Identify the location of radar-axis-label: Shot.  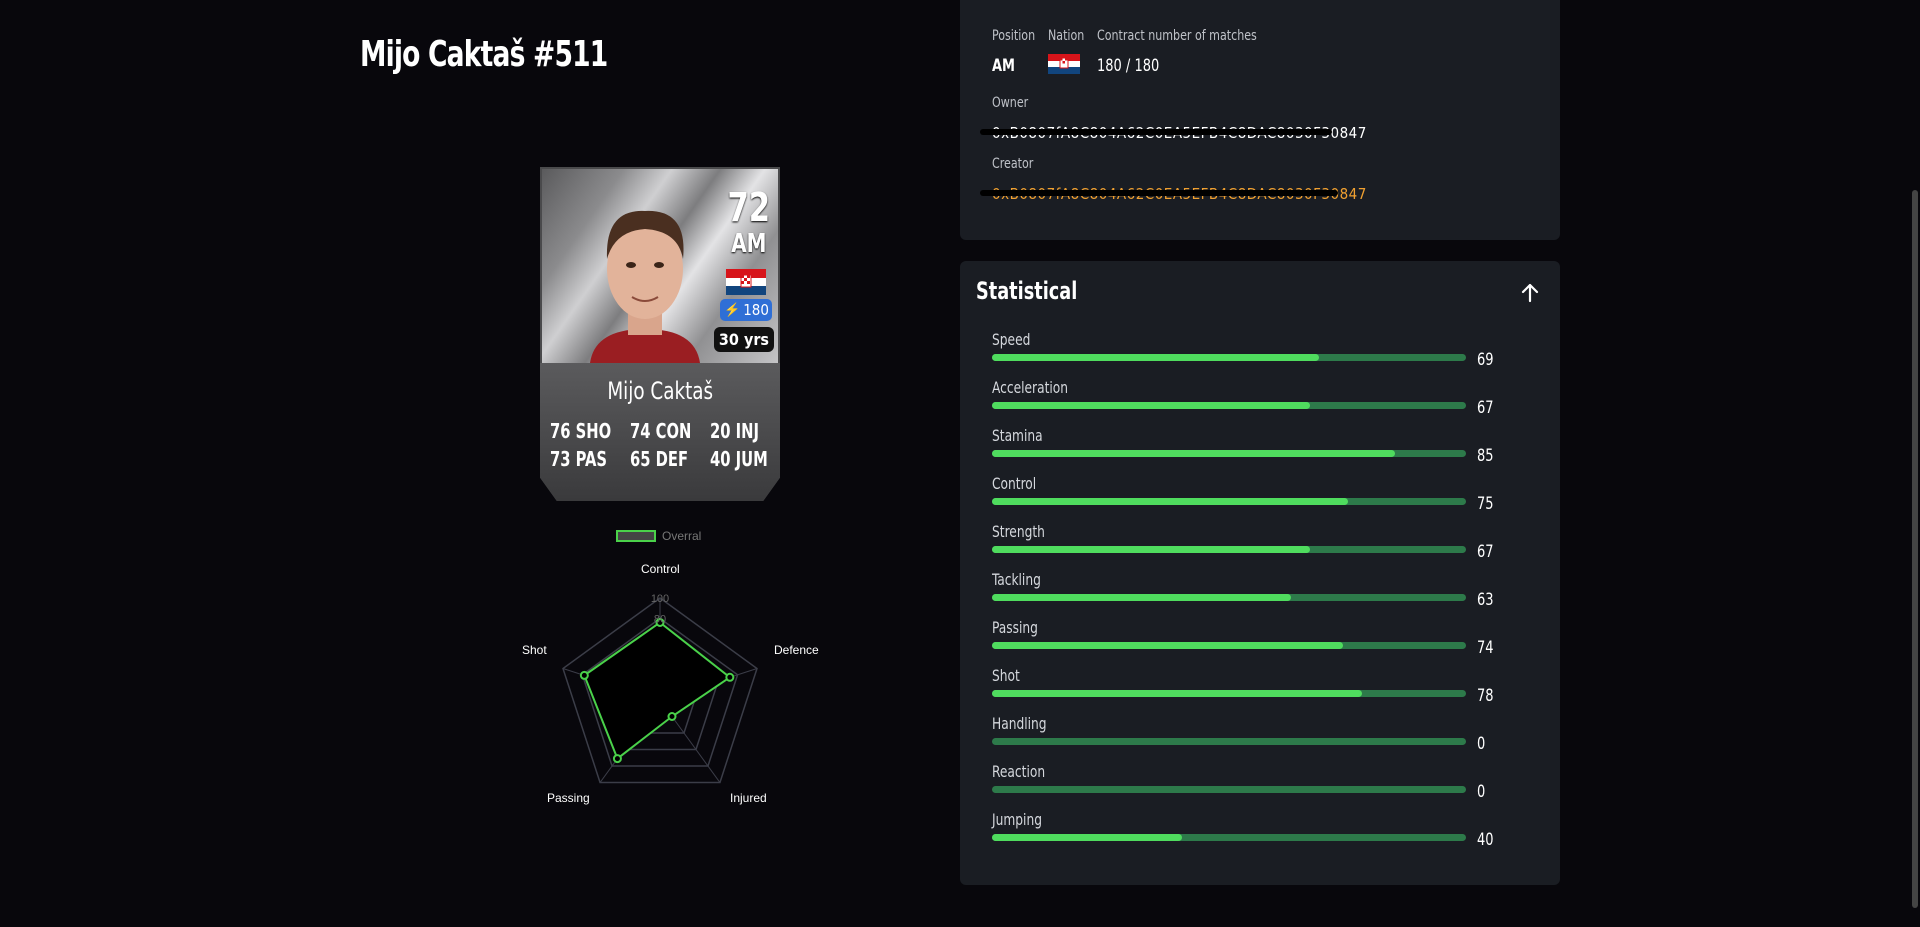
(534, 650).